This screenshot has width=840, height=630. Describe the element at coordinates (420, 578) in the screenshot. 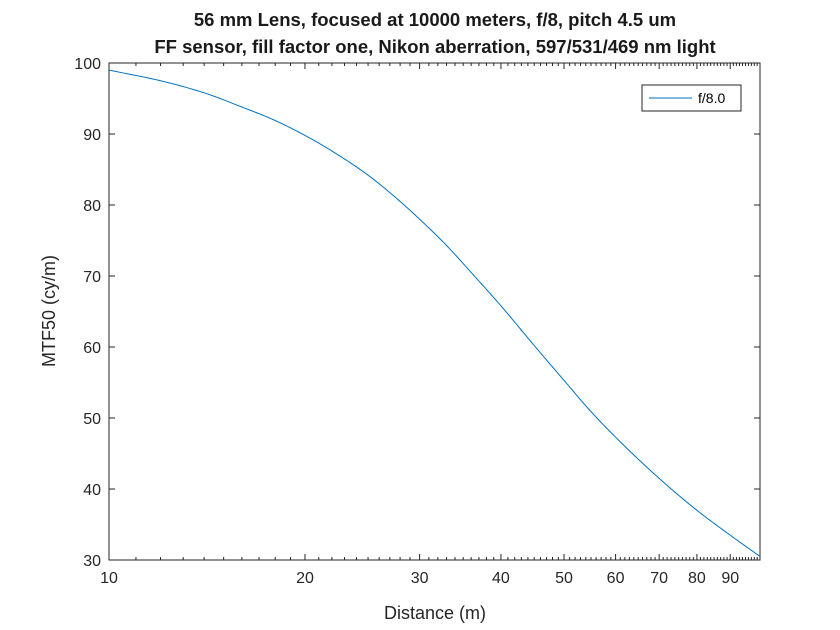

I see `x-tick-label: 30` at that location.